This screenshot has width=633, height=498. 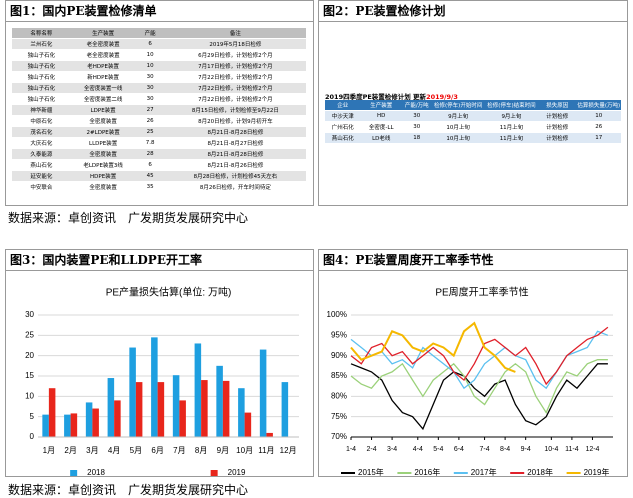 I want to click on legend-label: 2016年, so click(x=427, y=471).